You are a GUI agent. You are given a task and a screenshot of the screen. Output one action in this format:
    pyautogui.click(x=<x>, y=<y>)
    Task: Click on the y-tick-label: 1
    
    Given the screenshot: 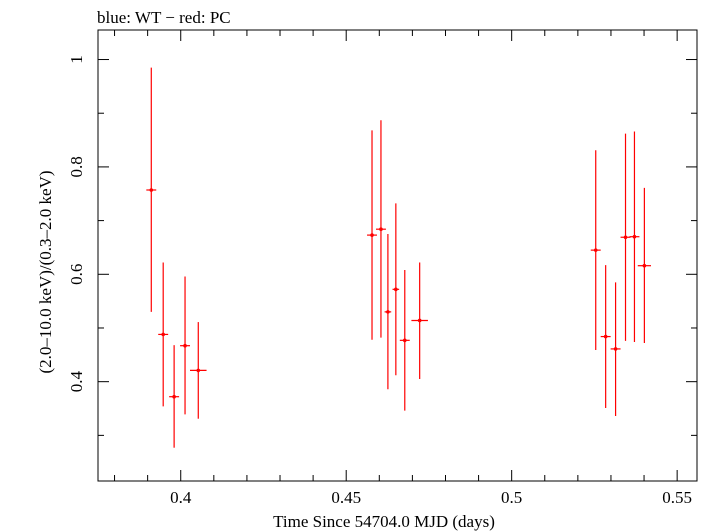 What is the action you would take?
    pyautogui.click(x=76, y=59)
    